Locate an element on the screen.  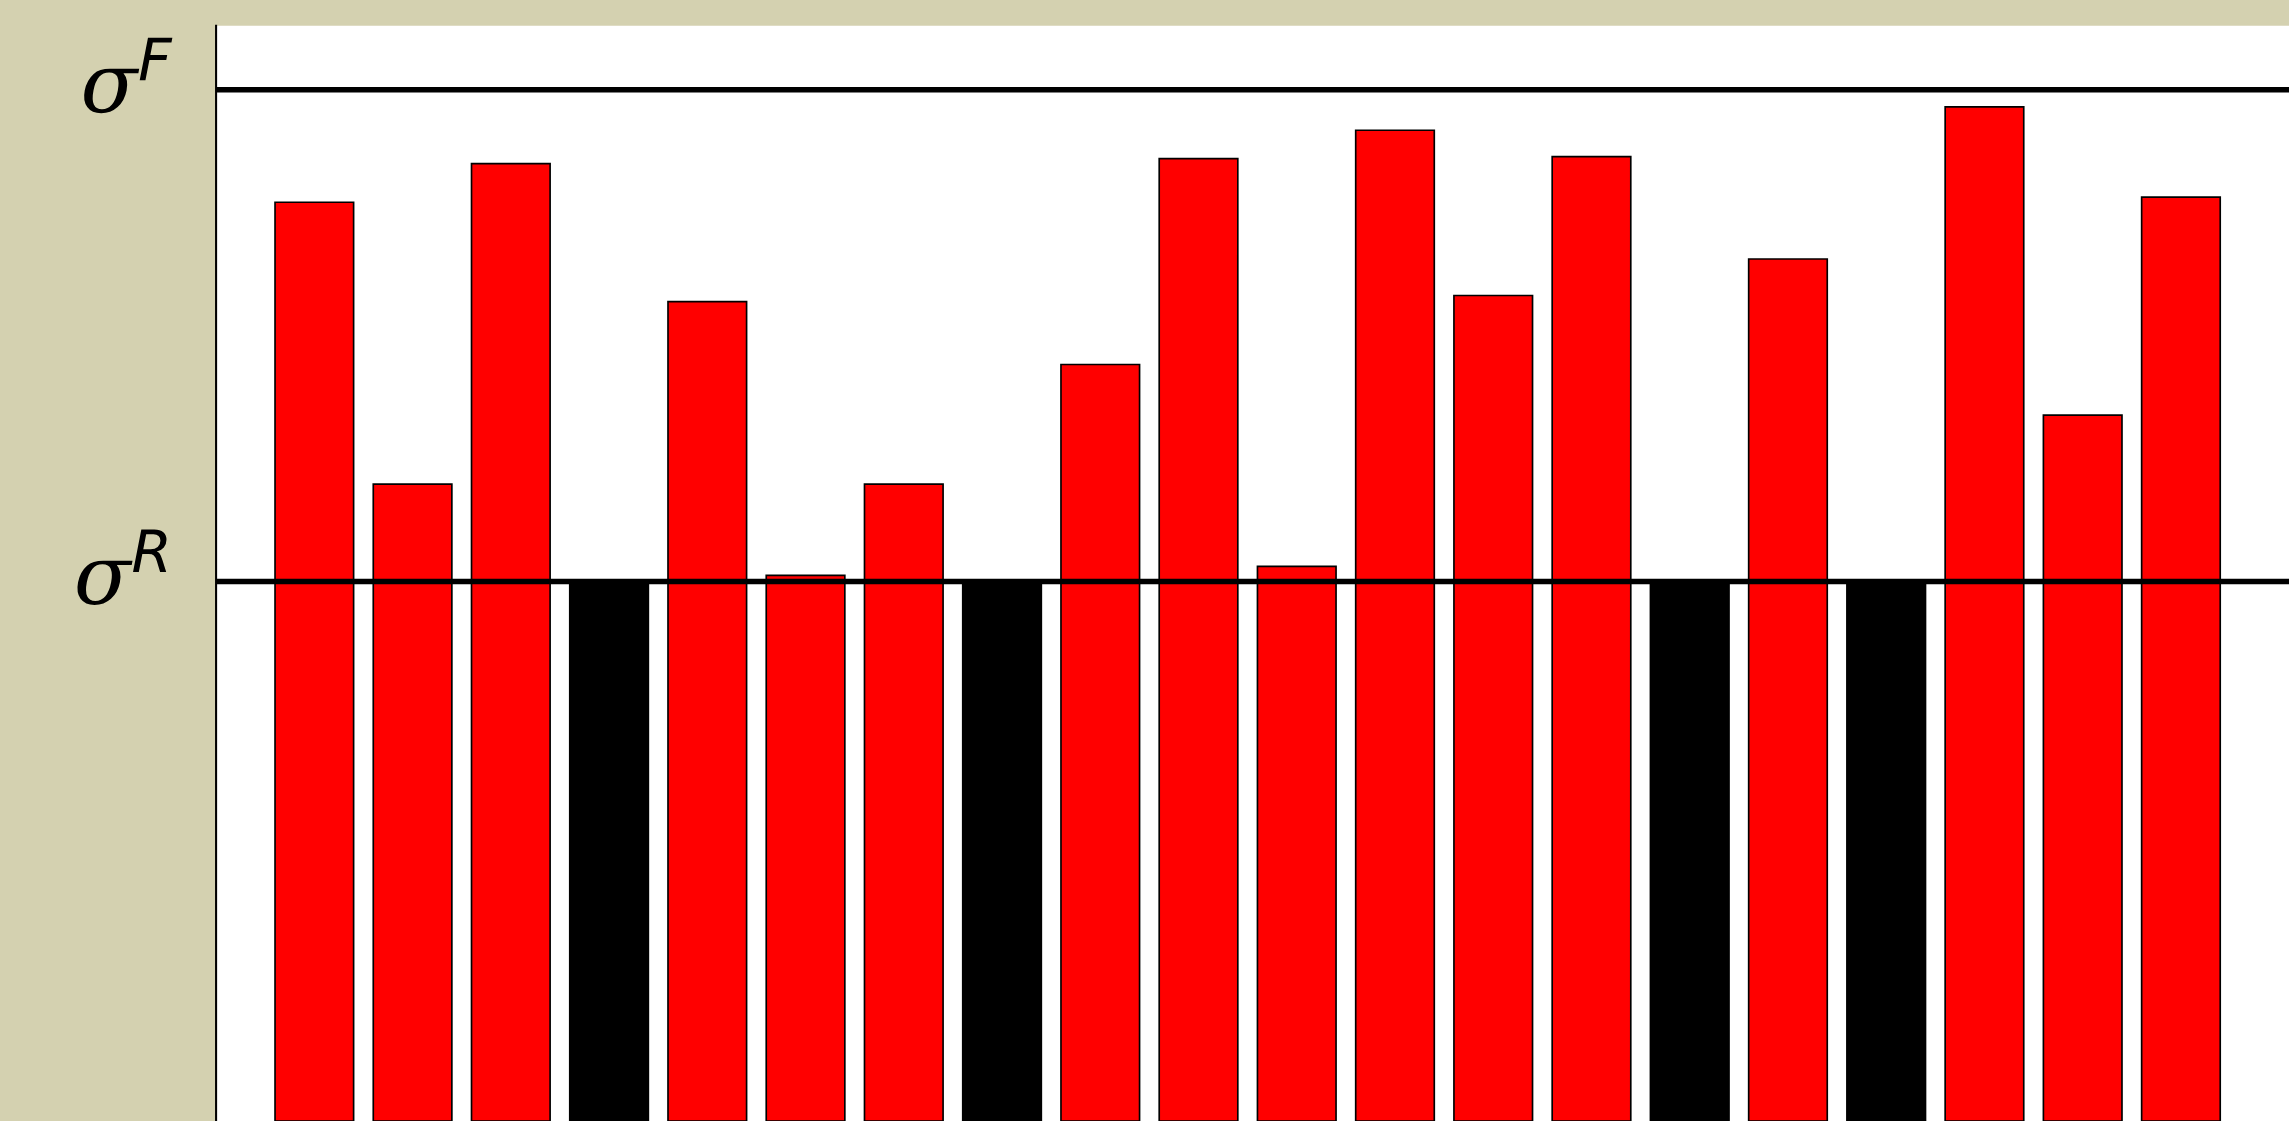
ref-line-label: σ$^{R}$ is located at coordinates (122, 567).